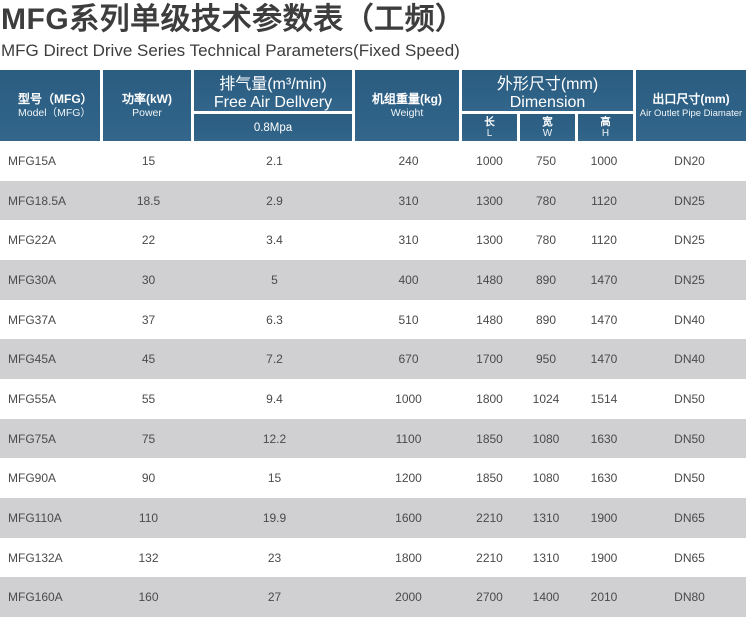 This screenshot has width=746, height=617. I want to click on cell-model: MFG18.5A, so click(37, 200).